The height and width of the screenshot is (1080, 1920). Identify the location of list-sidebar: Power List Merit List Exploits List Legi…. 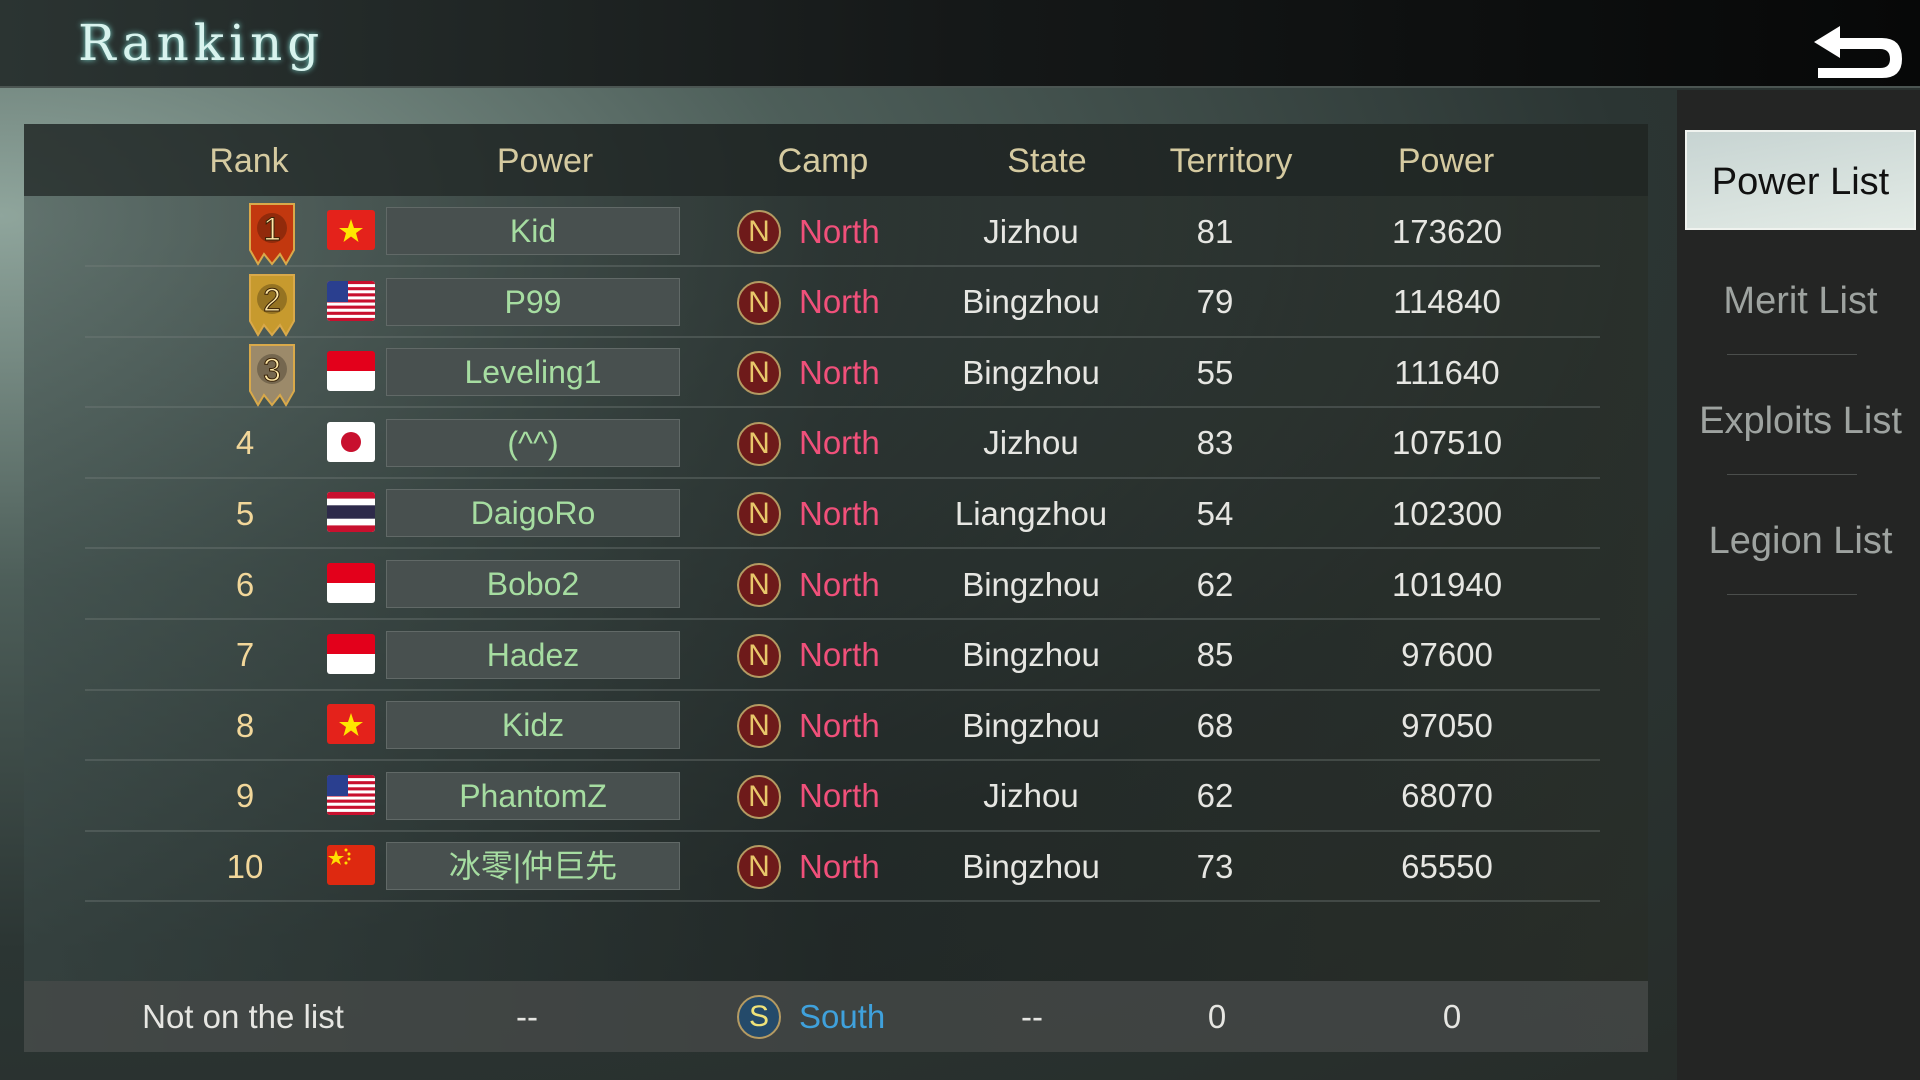
(1798, 585).